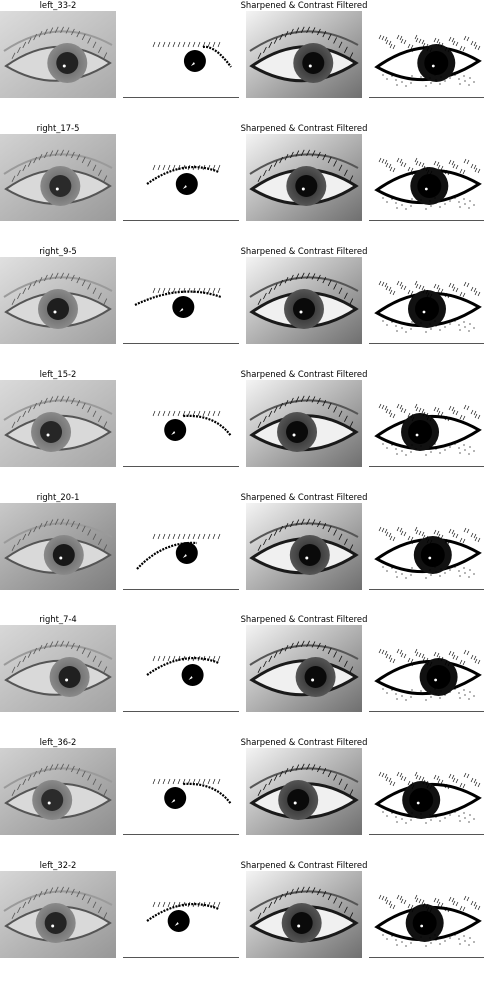 The width and height of the screenshot is (484, 983). What do you see at coordinates (58, 742) in the screenshot?
I see `original-image-title: left_36-2` at bounding box center [58, 742].